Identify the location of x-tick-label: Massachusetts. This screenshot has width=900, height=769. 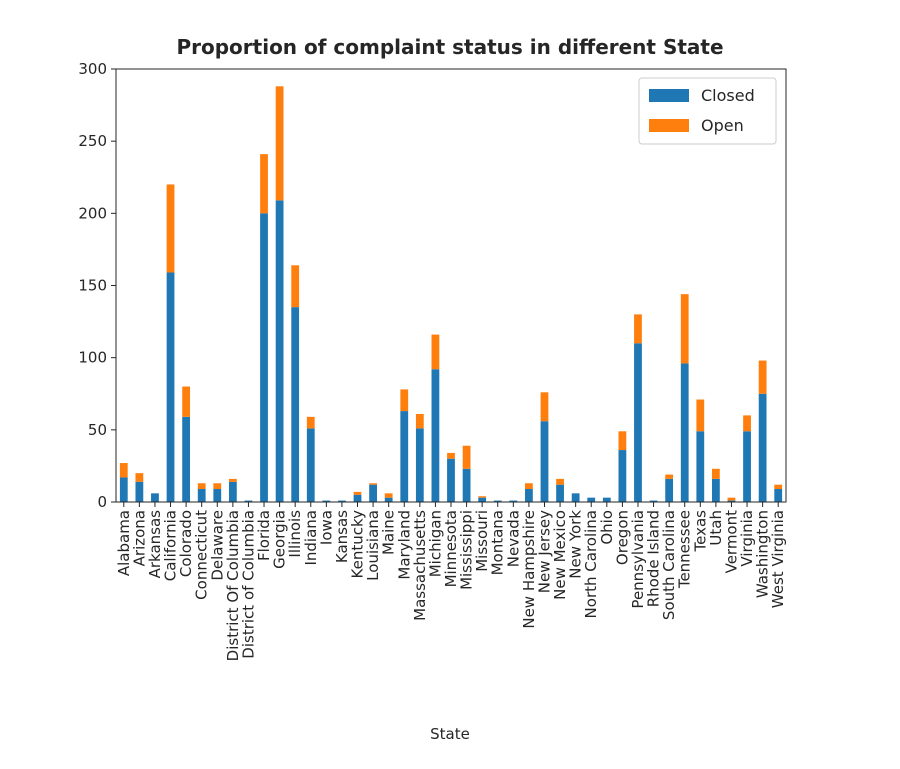
(420, 565).